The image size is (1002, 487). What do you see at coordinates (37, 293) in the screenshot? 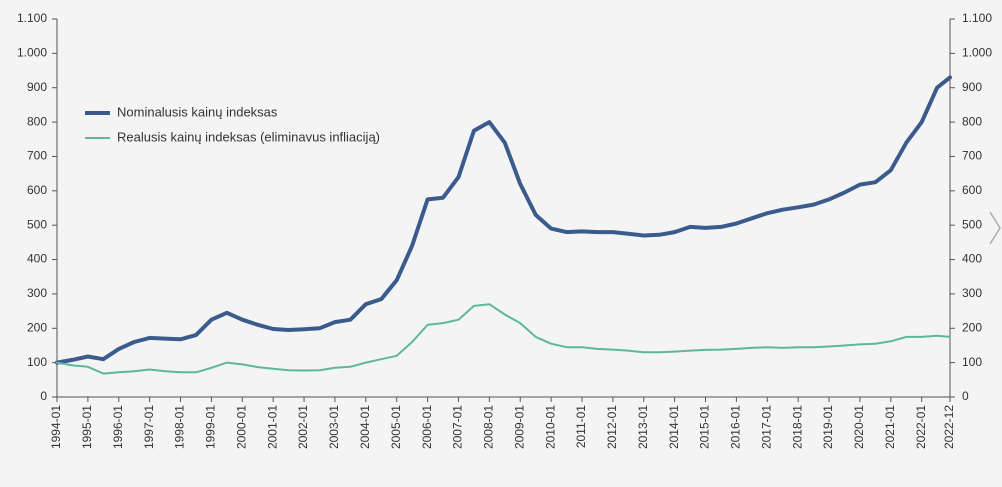
I see `y-tick-label: 300` at bounding box center [37, 293].